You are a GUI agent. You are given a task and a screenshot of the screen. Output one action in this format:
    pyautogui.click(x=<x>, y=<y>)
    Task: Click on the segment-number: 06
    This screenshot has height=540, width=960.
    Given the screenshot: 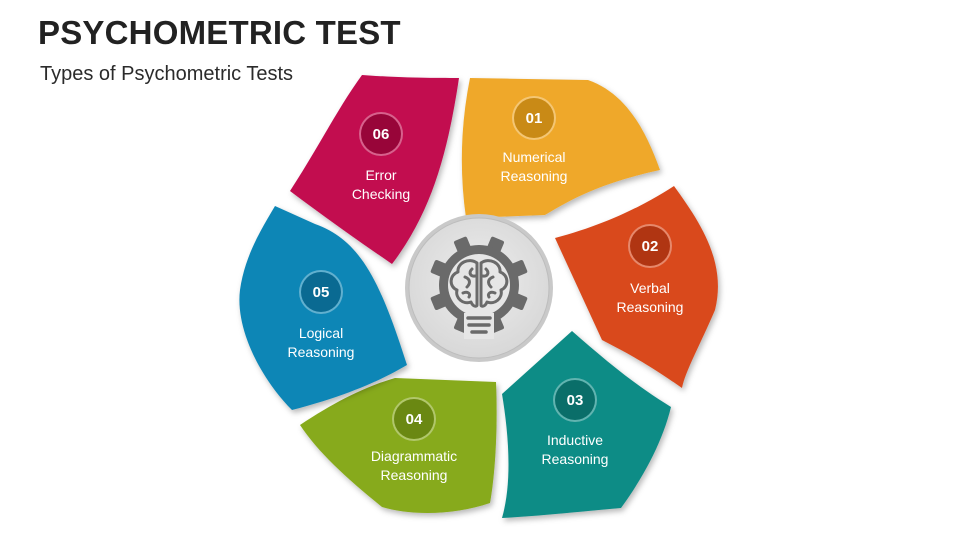 What is the action you would take?
    pyautogui.click(x=381, y=134)
    